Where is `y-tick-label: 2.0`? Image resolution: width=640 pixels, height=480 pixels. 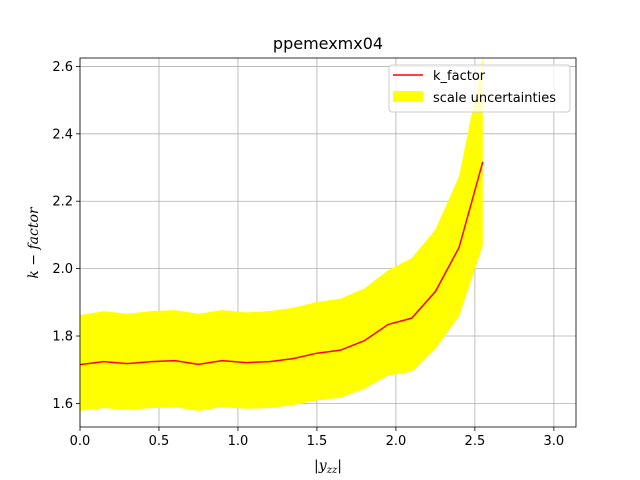
y-tick-label: 2.0 is located at coordinates (62, 269).